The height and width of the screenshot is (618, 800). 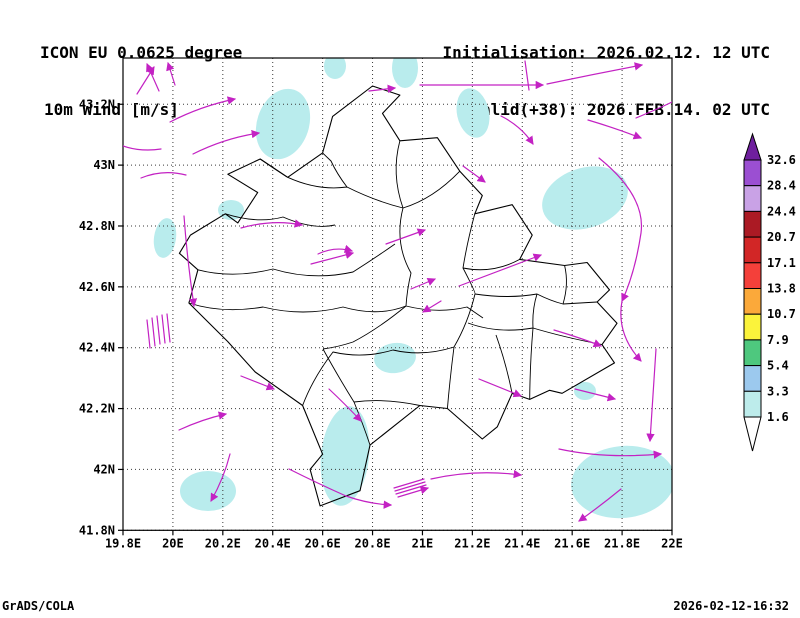 I want to click on colorbar-label: 20.7, so click(x=781, y=237).